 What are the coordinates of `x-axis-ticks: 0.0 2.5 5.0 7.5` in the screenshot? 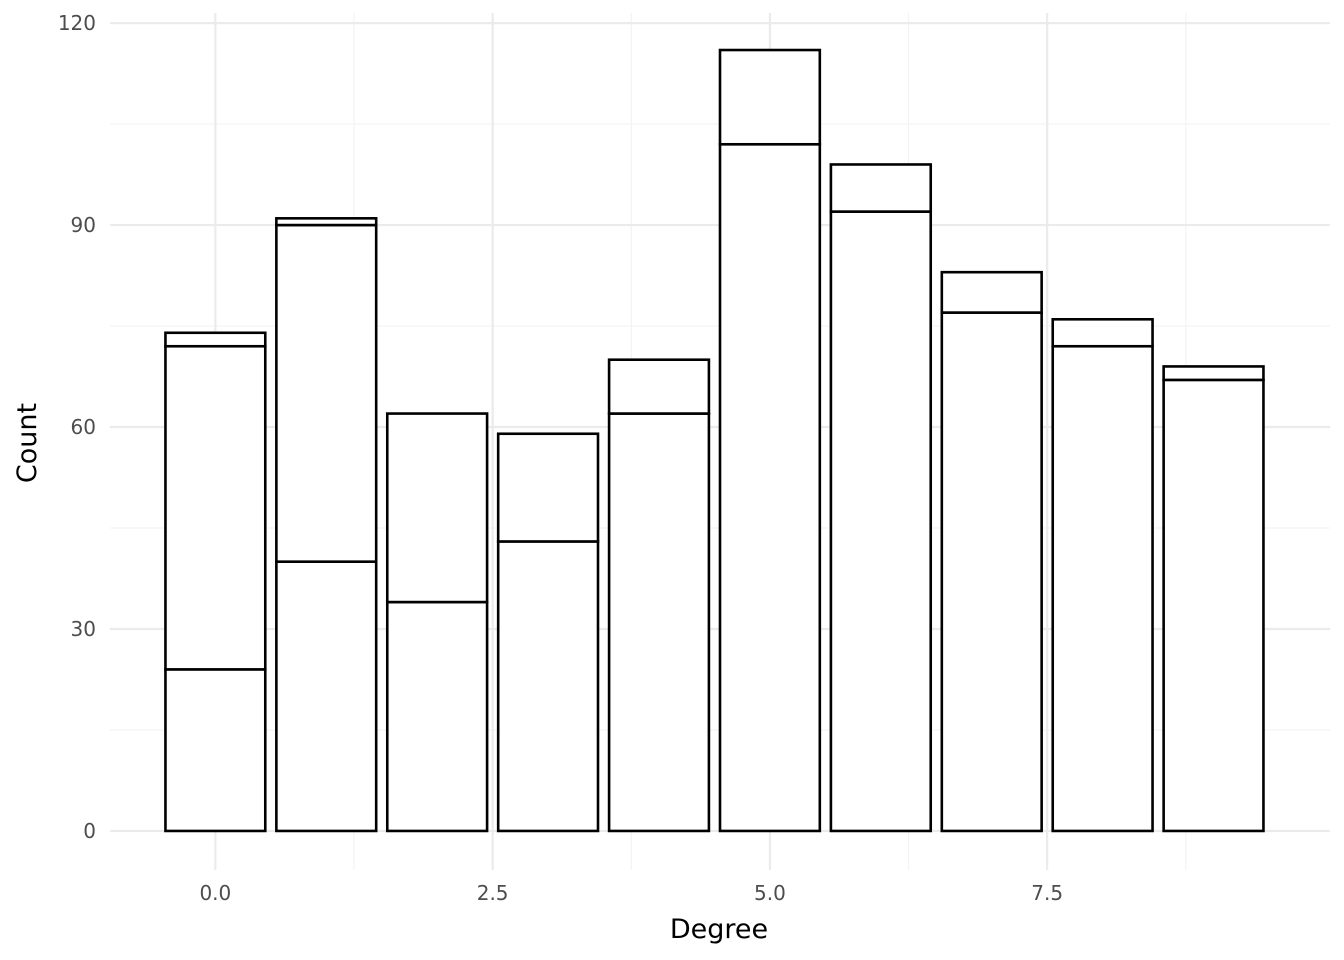 It's located at (631, 893).